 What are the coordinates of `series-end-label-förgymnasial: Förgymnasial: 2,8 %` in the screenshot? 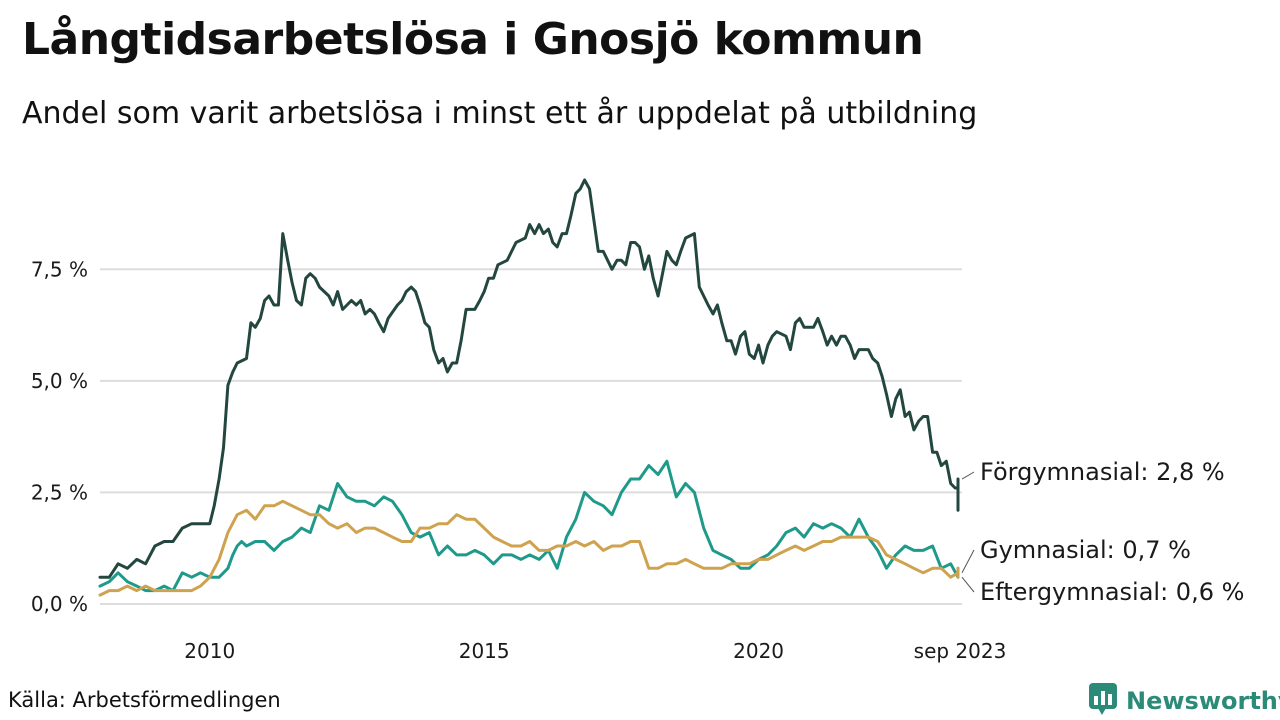 It's located at (1102, 472).